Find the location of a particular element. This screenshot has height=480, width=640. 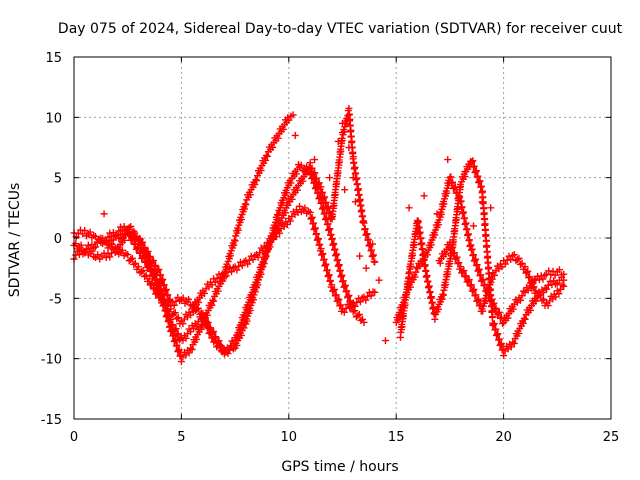

y-tick-label: 15 is located at coordinates (53, 58).